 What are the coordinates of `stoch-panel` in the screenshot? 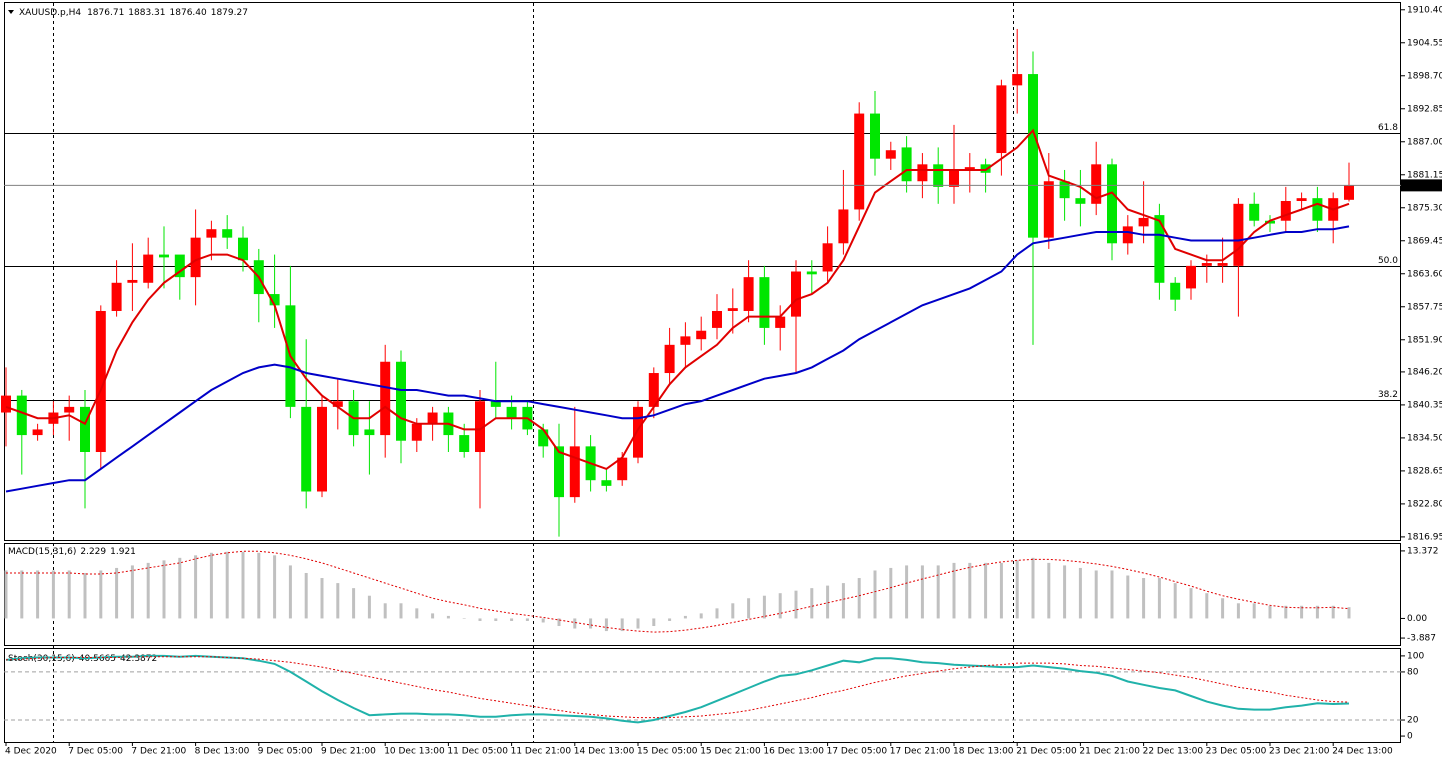 It's located at (702, 695).